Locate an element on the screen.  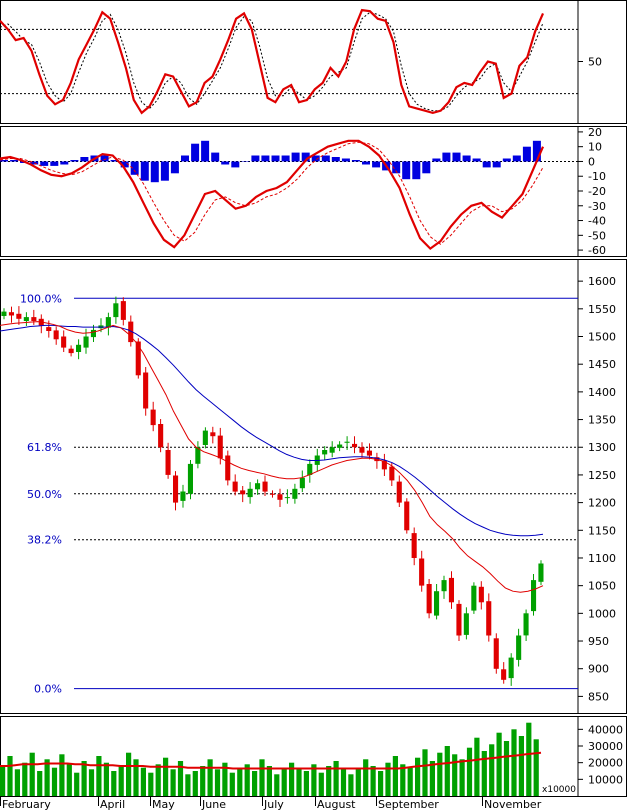
fibonacci-label: 38.2% is located at coordinates (44, 540).